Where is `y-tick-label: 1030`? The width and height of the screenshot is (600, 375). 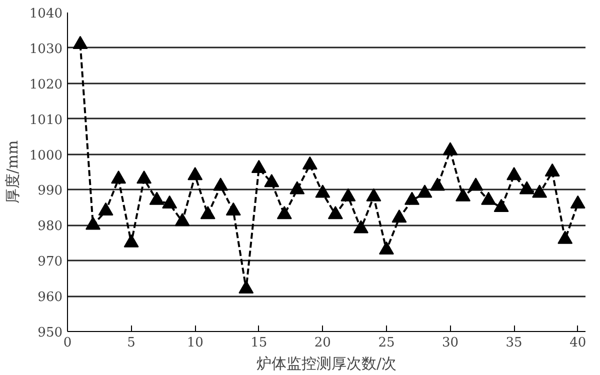
y-tick-label: 1030 is located at coordinates (46, 49).